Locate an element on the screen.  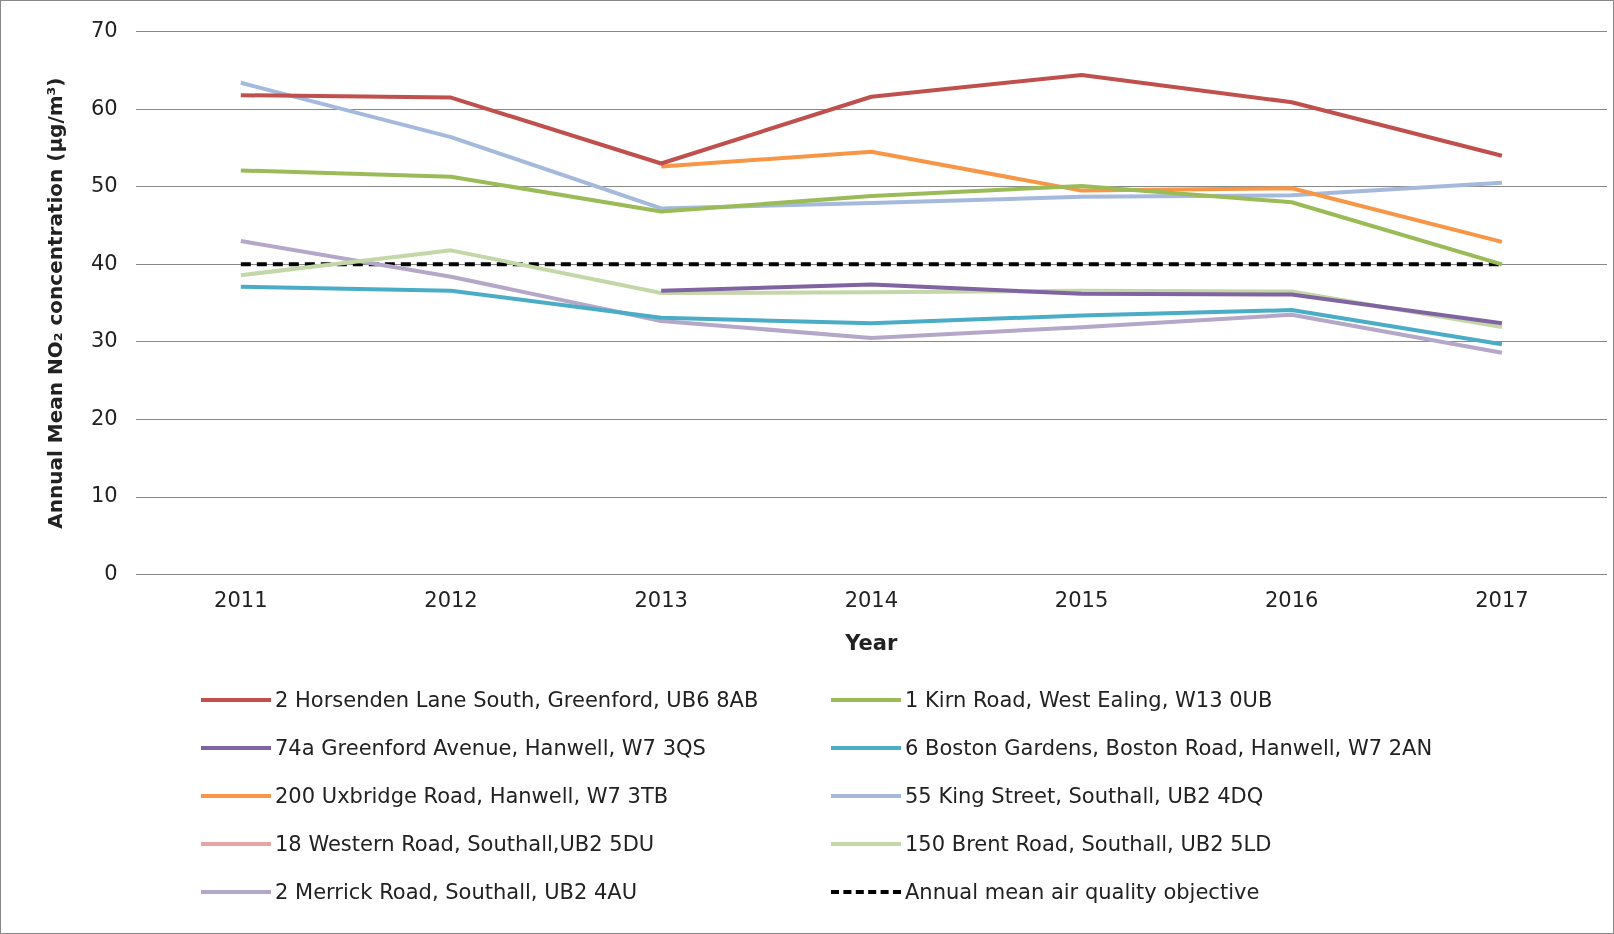
x-tick-label: 2014 is located at coordinates (871, 599).